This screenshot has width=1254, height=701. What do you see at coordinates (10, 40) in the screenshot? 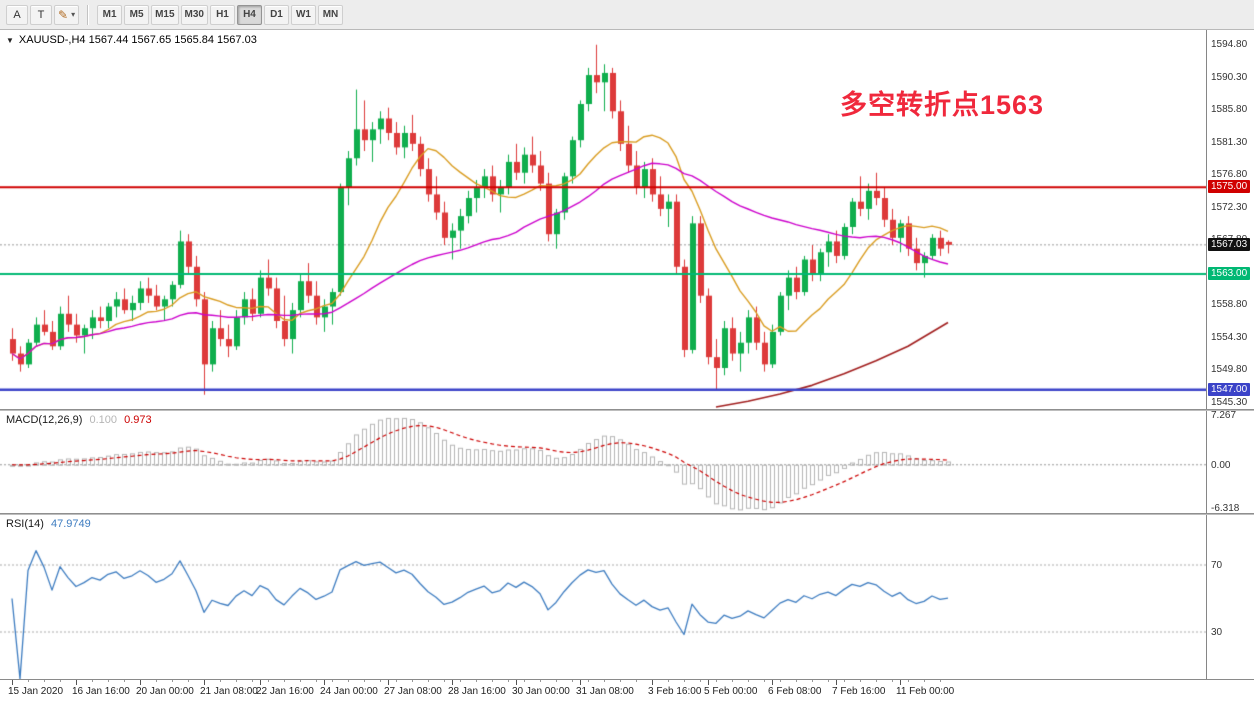
I see `symbol-collapse-icon: ▼` at bounding box center [10, 40].